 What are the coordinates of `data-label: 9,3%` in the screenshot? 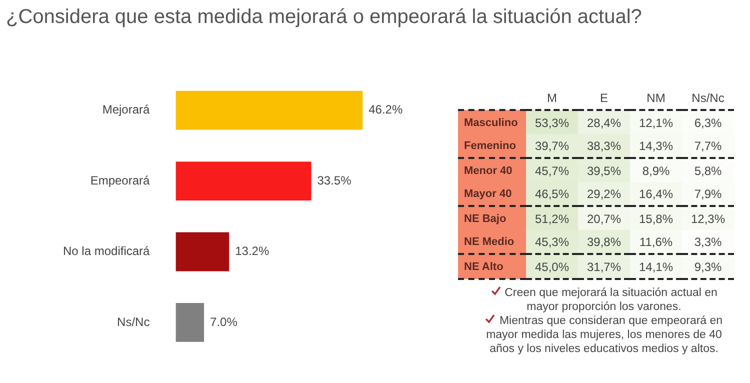 It's located at (708, 266).